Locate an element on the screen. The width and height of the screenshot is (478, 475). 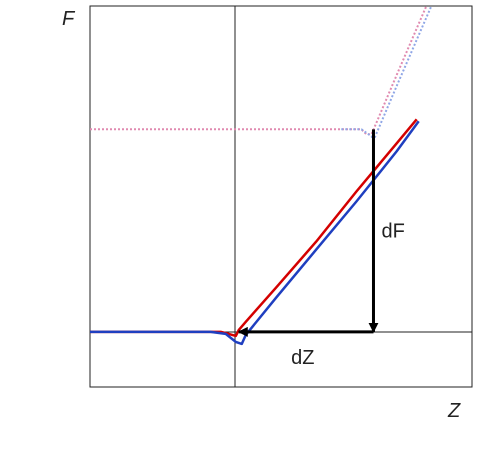
dZ-label: dZ is located at coordinates (302, 358).